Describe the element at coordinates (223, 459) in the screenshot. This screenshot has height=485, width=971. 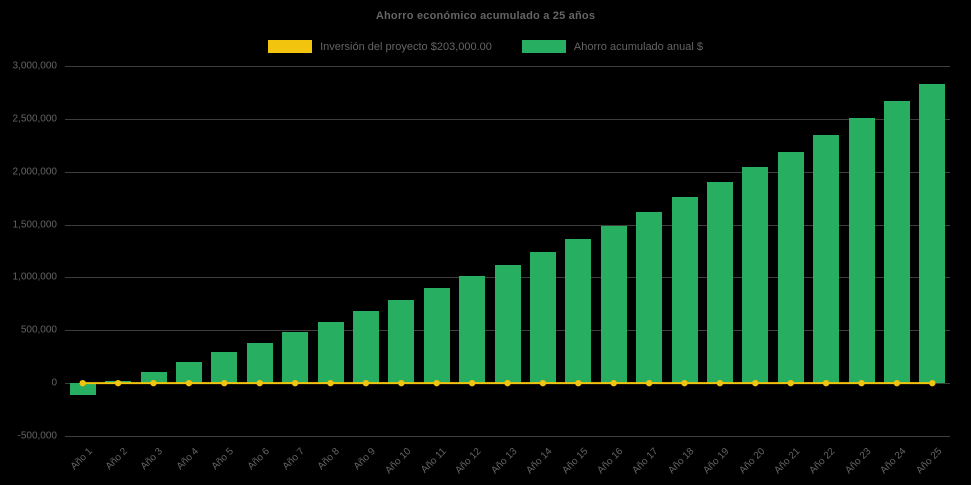
I see `x-axis-label: Año 5` at that location.